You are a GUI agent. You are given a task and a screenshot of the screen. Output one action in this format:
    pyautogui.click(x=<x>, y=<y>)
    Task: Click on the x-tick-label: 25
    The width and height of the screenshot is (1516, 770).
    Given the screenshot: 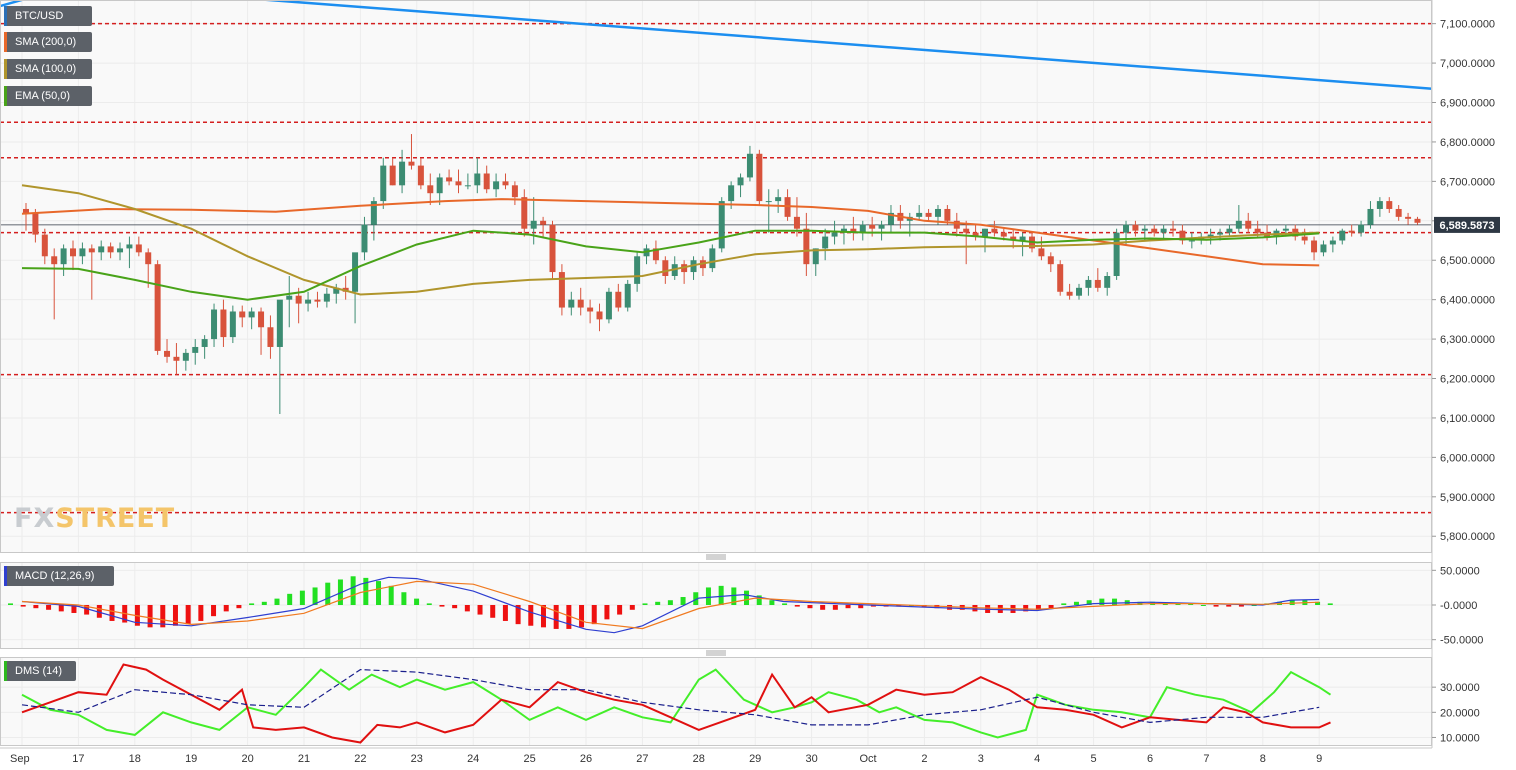 What is the action you would take?
    pyautogui.click(x=529, y=759)
    